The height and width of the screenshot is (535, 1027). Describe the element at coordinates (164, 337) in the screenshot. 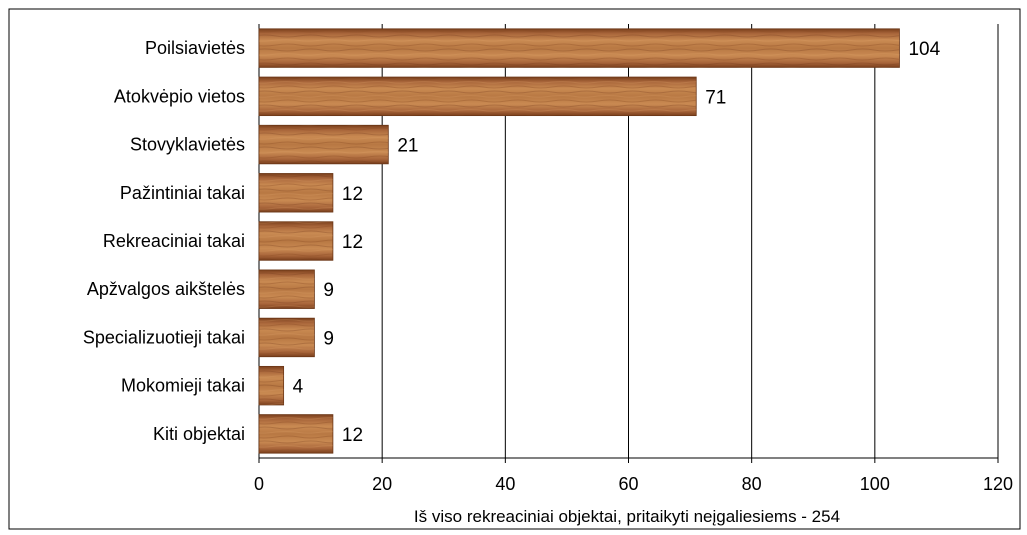

I see `category-label: Specializuotieji takai` at that location.